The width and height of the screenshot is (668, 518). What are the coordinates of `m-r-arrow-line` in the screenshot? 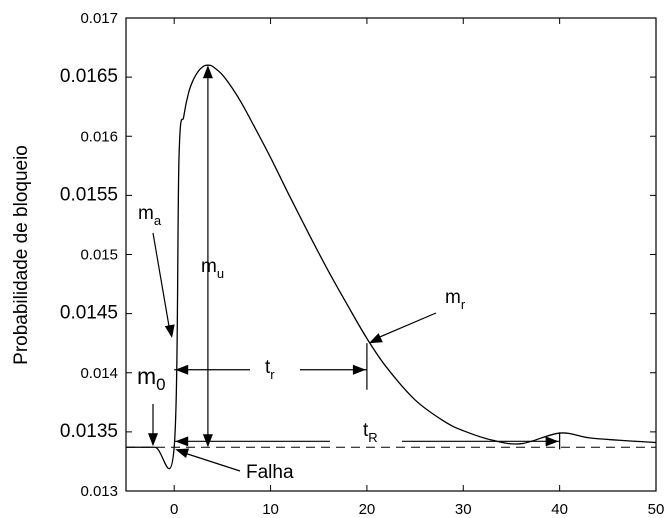 It's located at (406, 325).